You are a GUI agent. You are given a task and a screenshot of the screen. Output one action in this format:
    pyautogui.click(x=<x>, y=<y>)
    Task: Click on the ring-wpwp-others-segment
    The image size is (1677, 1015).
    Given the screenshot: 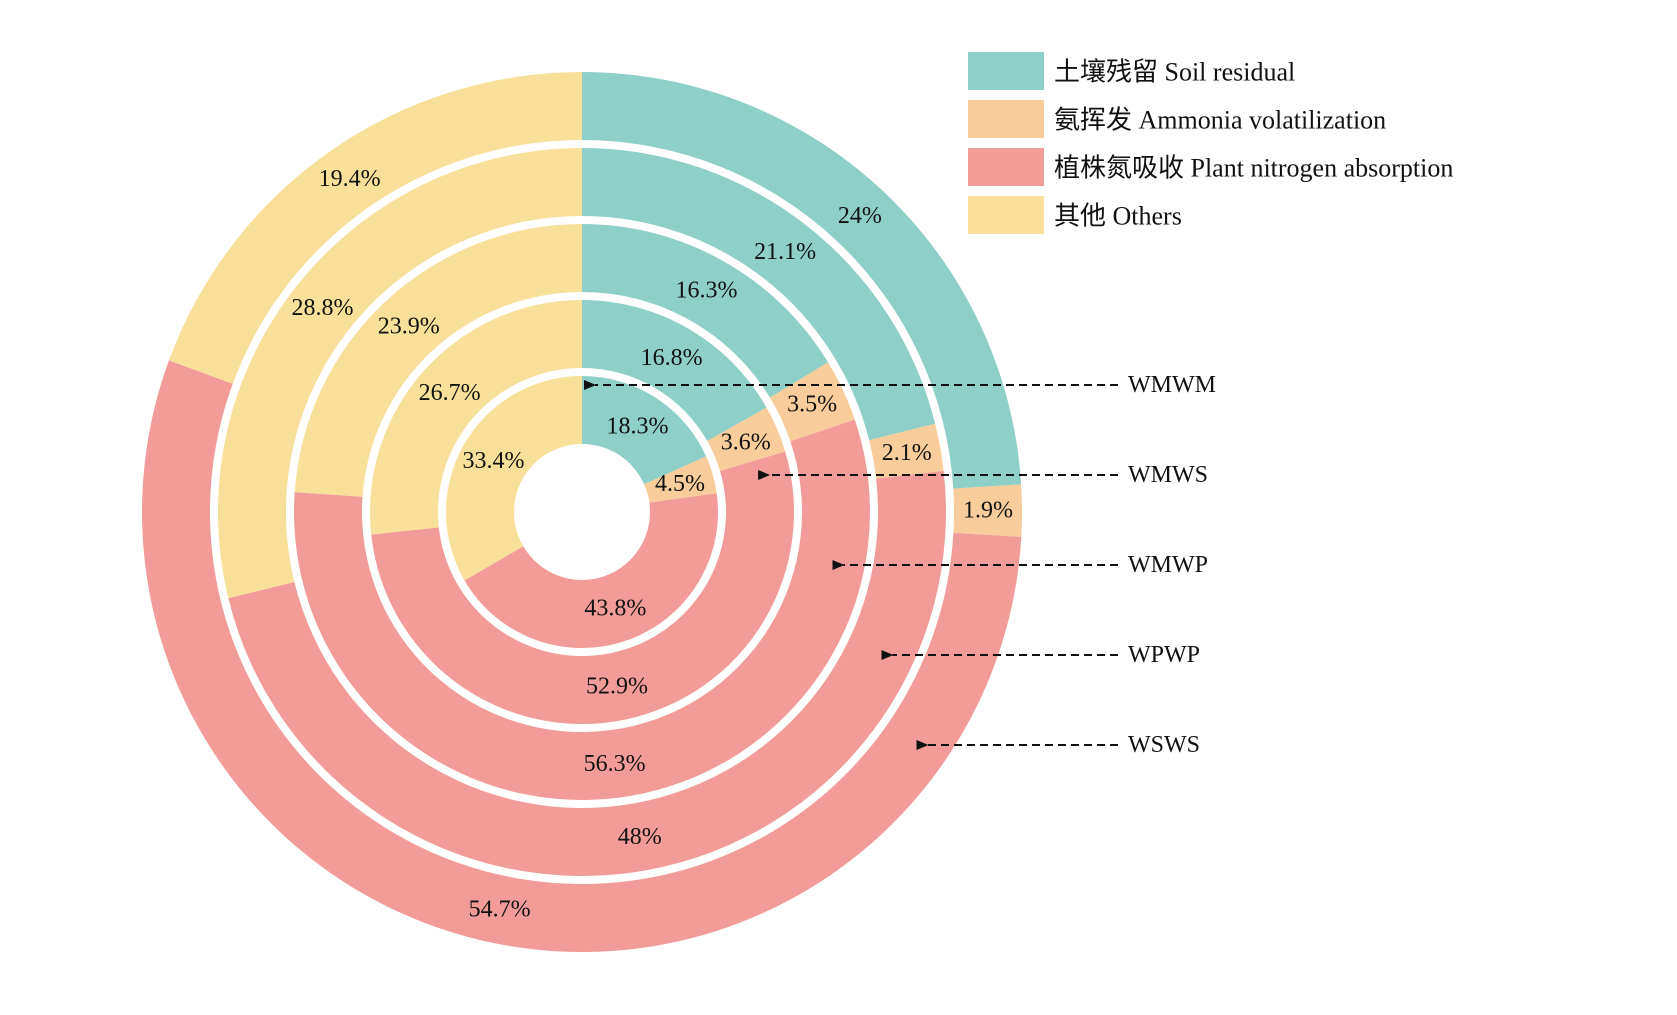 What is the action you would take?
    pyautogui.click(x=400, y=373)
    